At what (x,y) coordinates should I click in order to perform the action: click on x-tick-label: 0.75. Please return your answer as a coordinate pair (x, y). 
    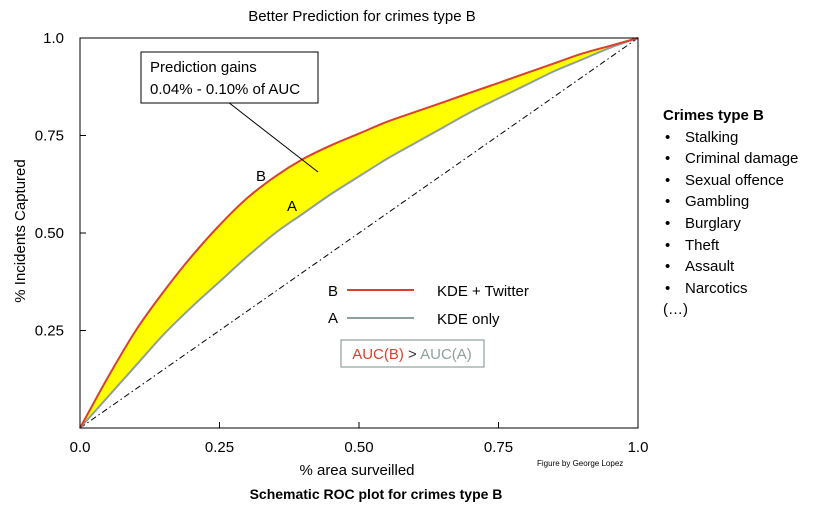
    Looking at the image, I should click on (498, 447).